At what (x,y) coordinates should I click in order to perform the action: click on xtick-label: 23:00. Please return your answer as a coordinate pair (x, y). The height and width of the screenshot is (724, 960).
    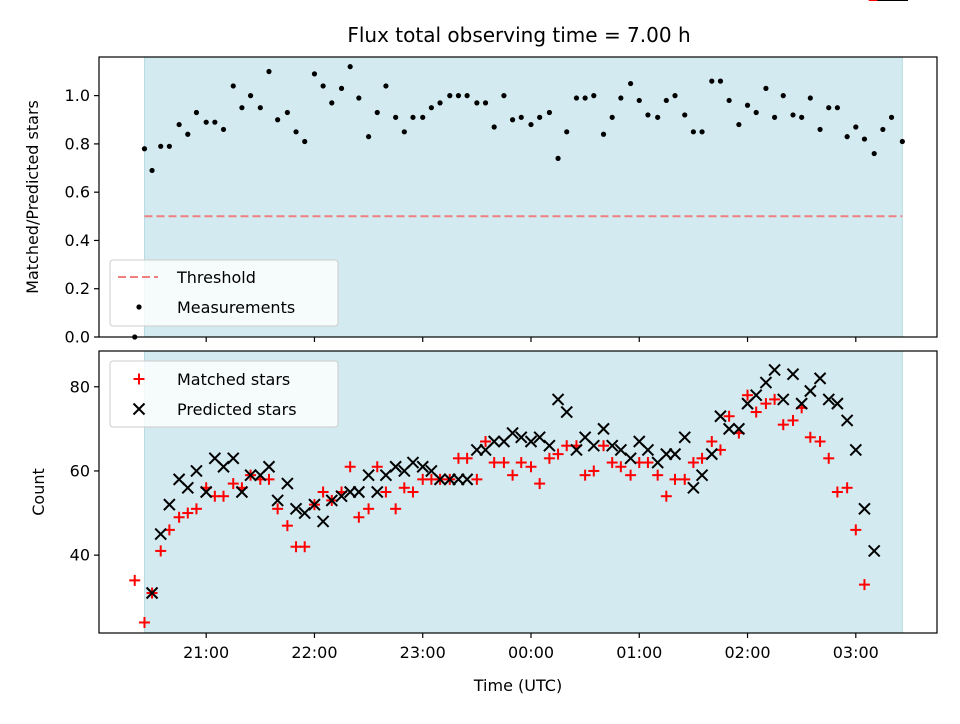
    Looking at the image, I should click on (423, 652).